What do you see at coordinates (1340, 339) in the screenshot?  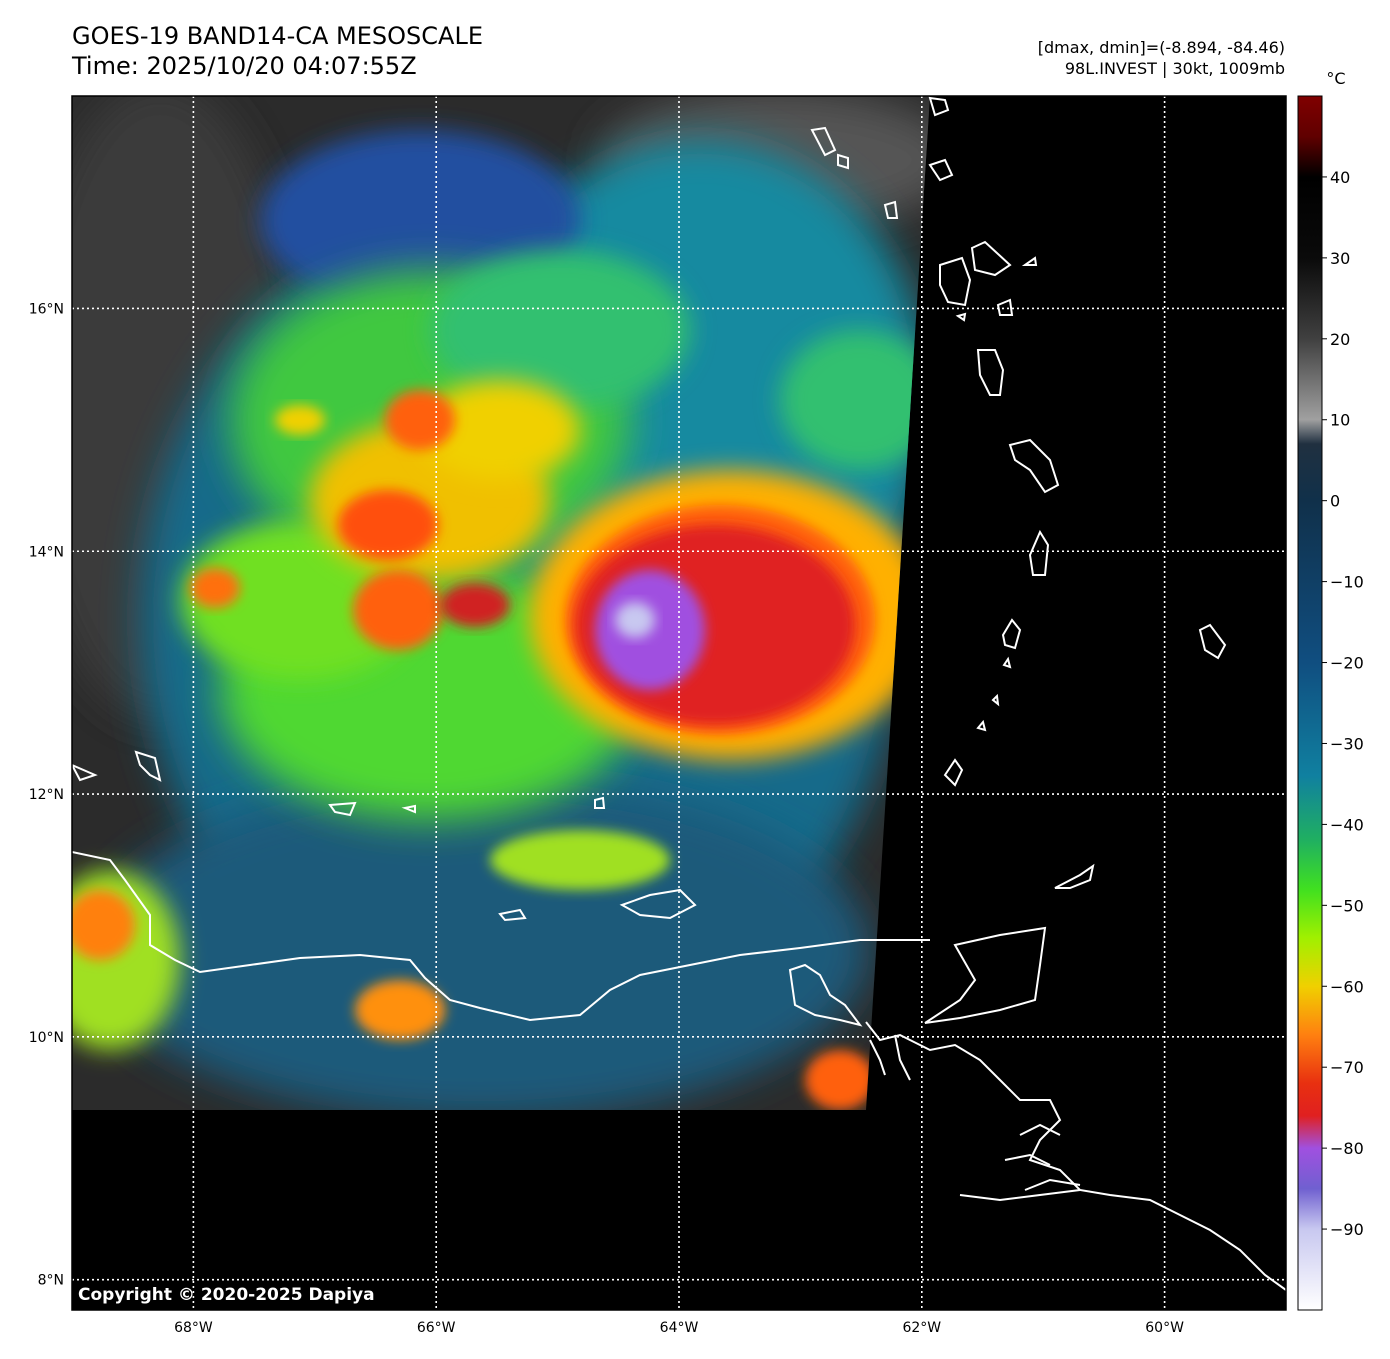 I see `colorbar-tick-label: 20` at bounding box center [1340, 339].